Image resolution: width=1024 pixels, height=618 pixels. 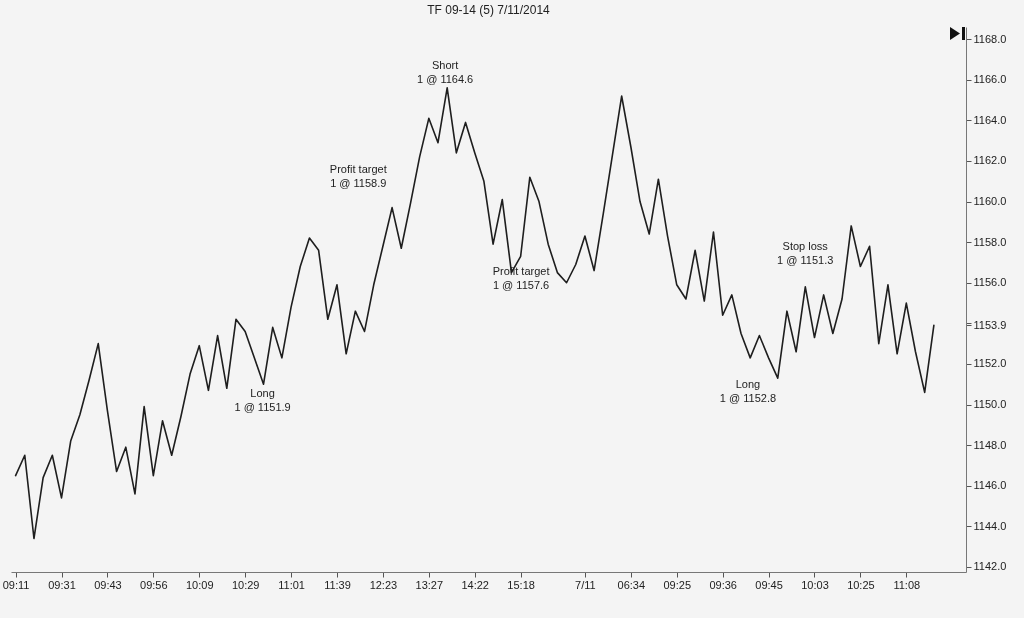 I want to click on x-tick-label: 09:25, so click(x=677, y=584).